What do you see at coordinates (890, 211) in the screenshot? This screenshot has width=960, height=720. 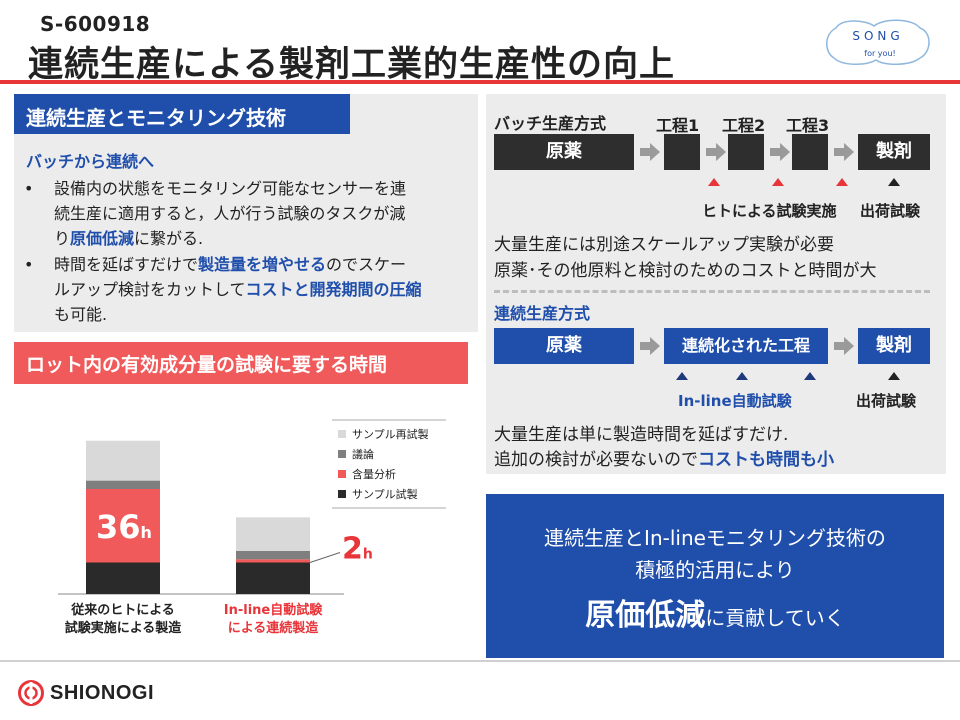 I see `batch-shipping-test-label: 出荷試験` at bounding box center [890, 211].